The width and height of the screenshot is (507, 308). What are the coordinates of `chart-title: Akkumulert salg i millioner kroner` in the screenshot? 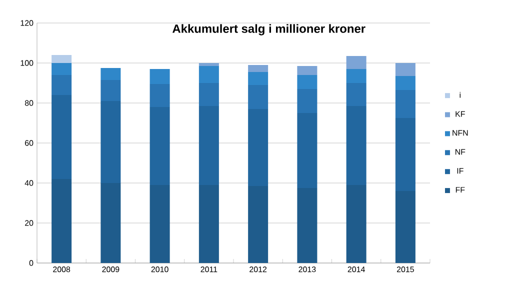 It's located at (269, 30).